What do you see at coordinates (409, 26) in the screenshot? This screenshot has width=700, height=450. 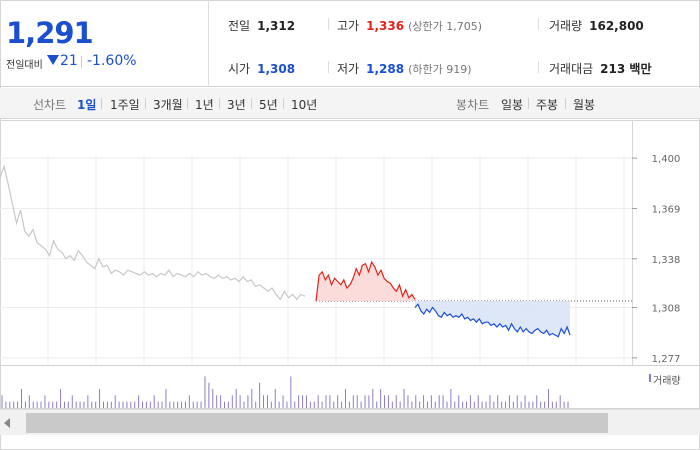 I see `high-price: 고가 1,336 (상한가 1,705)` at bounding box center [409, 26].